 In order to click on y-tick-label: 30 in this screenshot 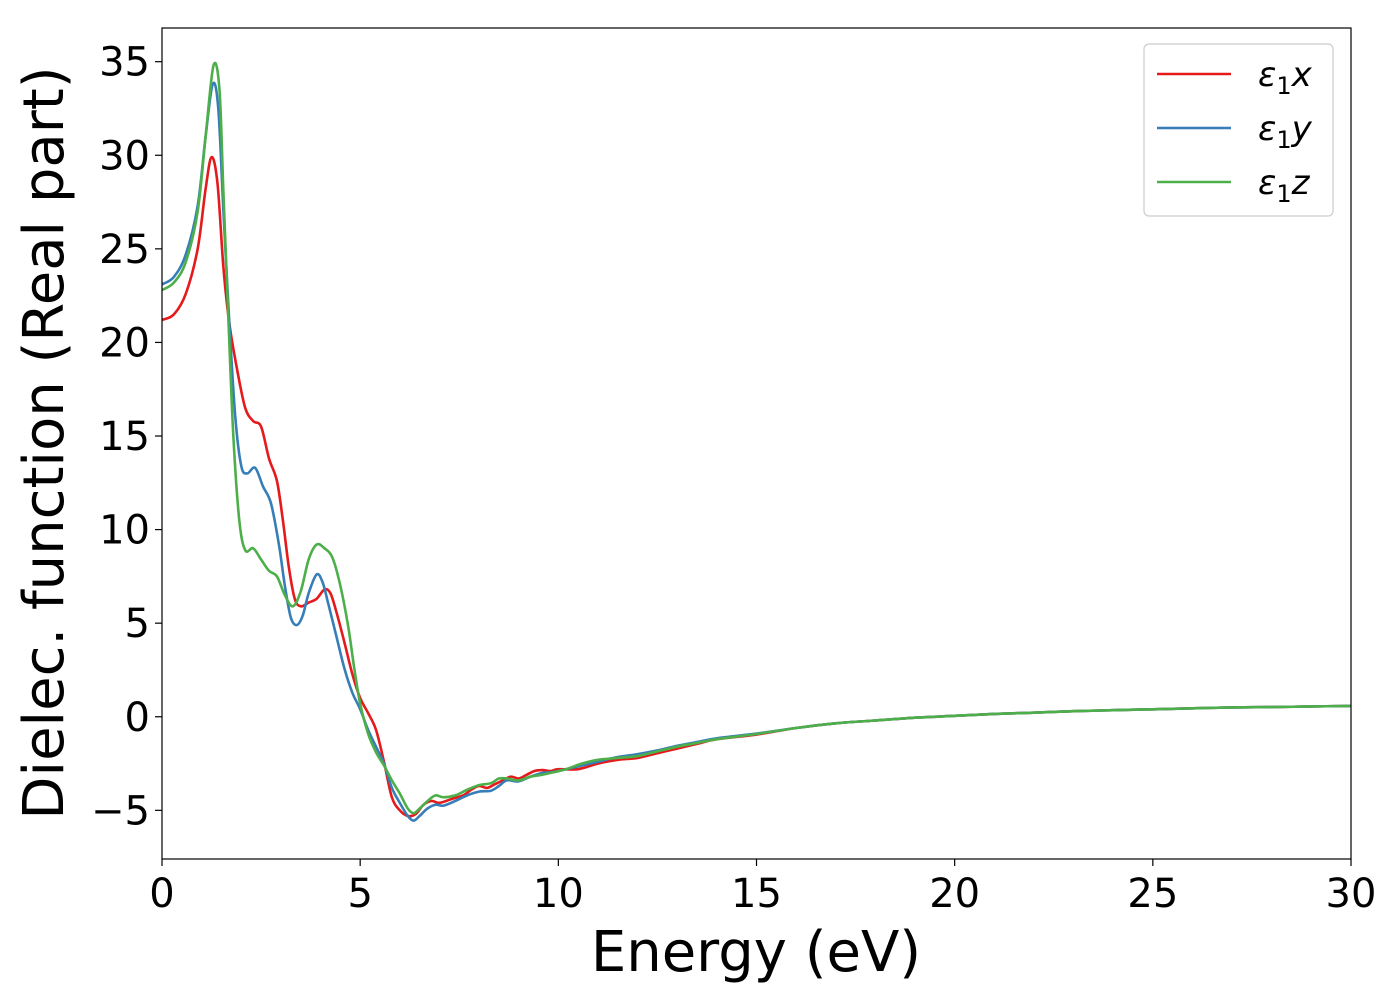, I will do `click(124, 156)`.